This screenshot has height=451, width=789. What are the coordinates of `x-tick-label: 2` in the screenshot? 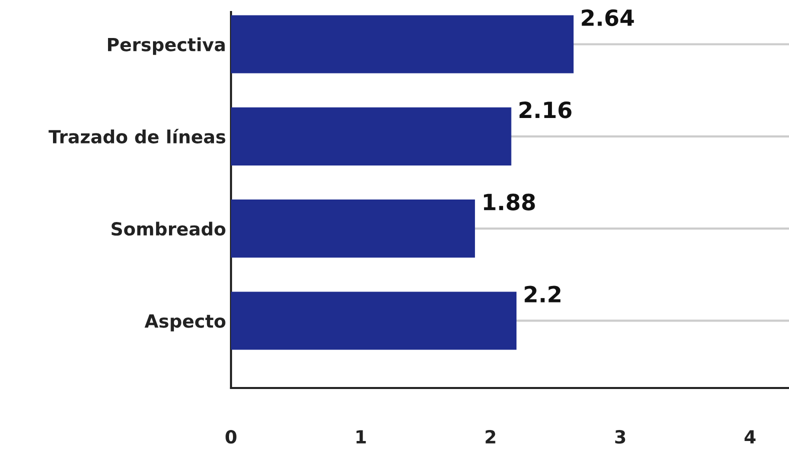 It's located at (491, 437).